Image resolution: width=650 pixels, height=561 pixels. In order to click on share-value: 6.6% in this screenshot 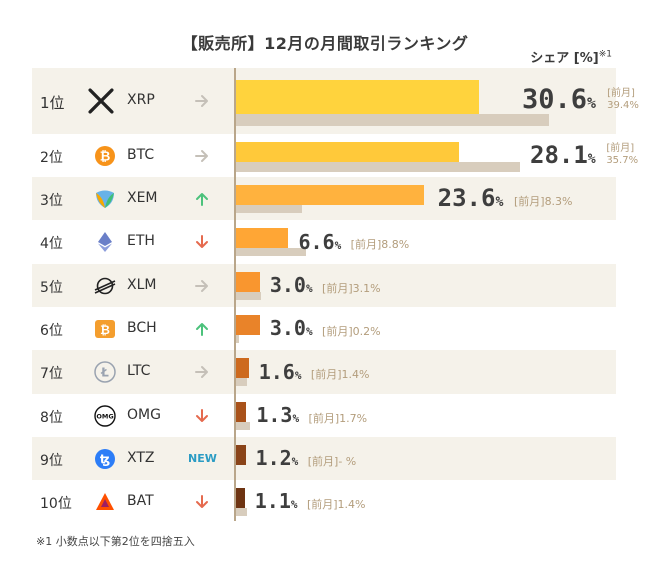, I will do `click(319, 242)`.